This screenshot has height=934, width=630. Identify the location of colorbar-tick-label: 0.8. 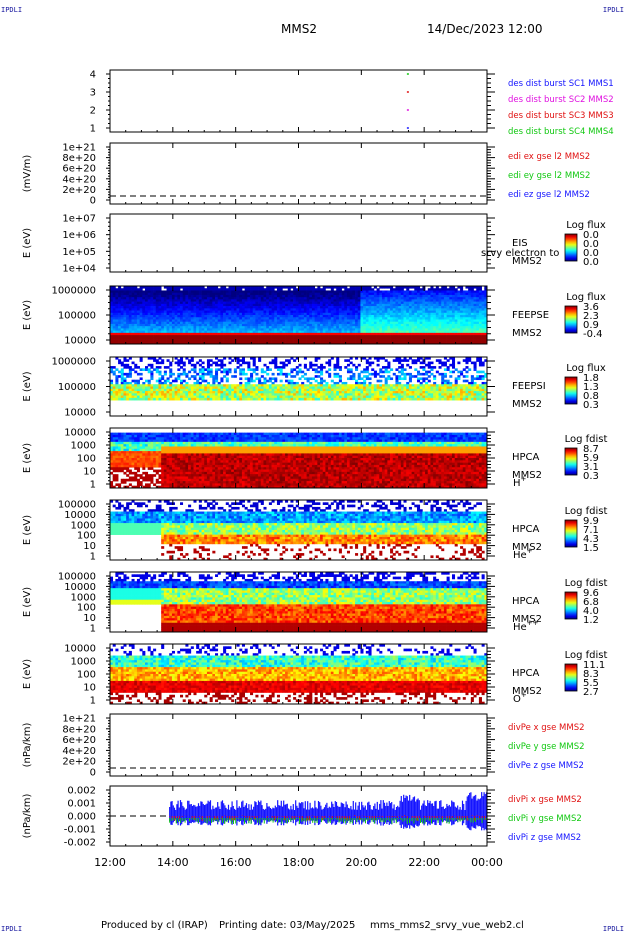
(591, 396).